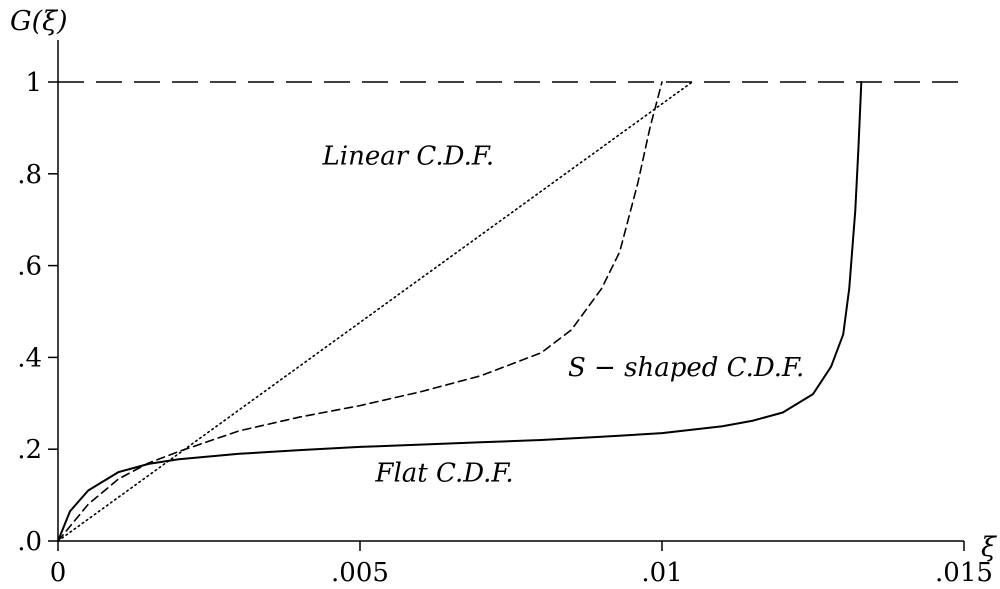  Describe the element at coordinates (33, 83) in the screenshot. I see `y-tick-label: 1` at that location.